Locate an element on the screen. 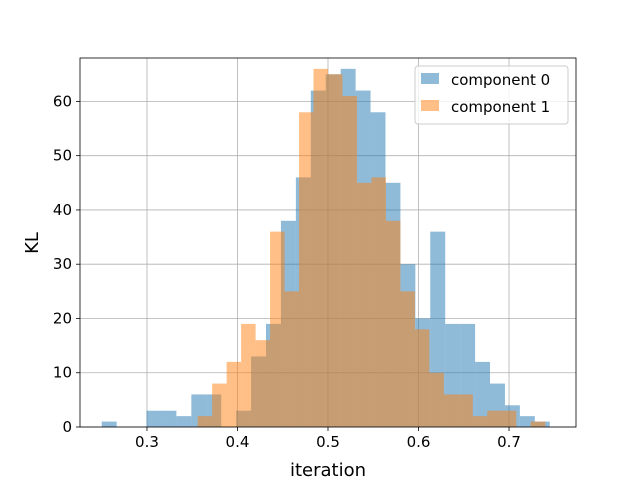  y-tick-label: 0 is located at coordinates (67, 427).